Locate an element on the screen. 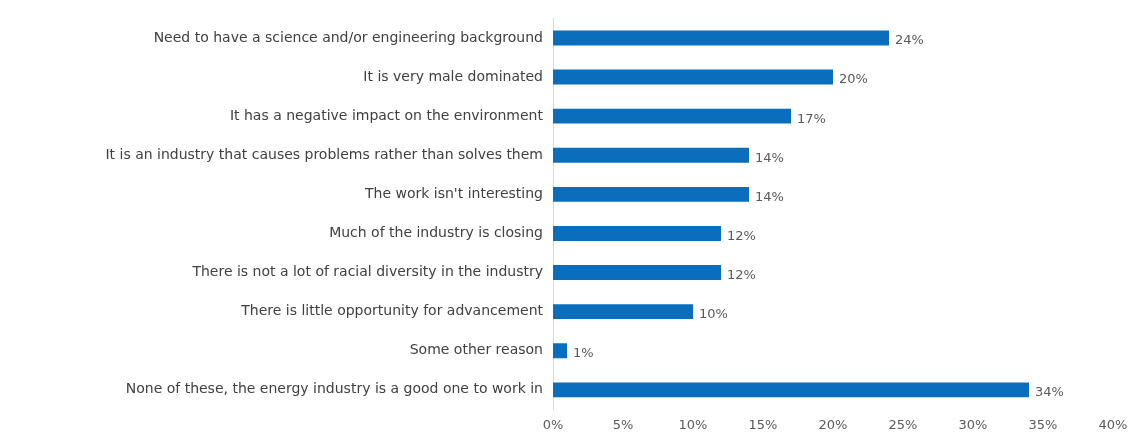 Image resolution: width=1143 pixels, height=445 pixels. data-label: 20% is located at coordinates (853, 79).